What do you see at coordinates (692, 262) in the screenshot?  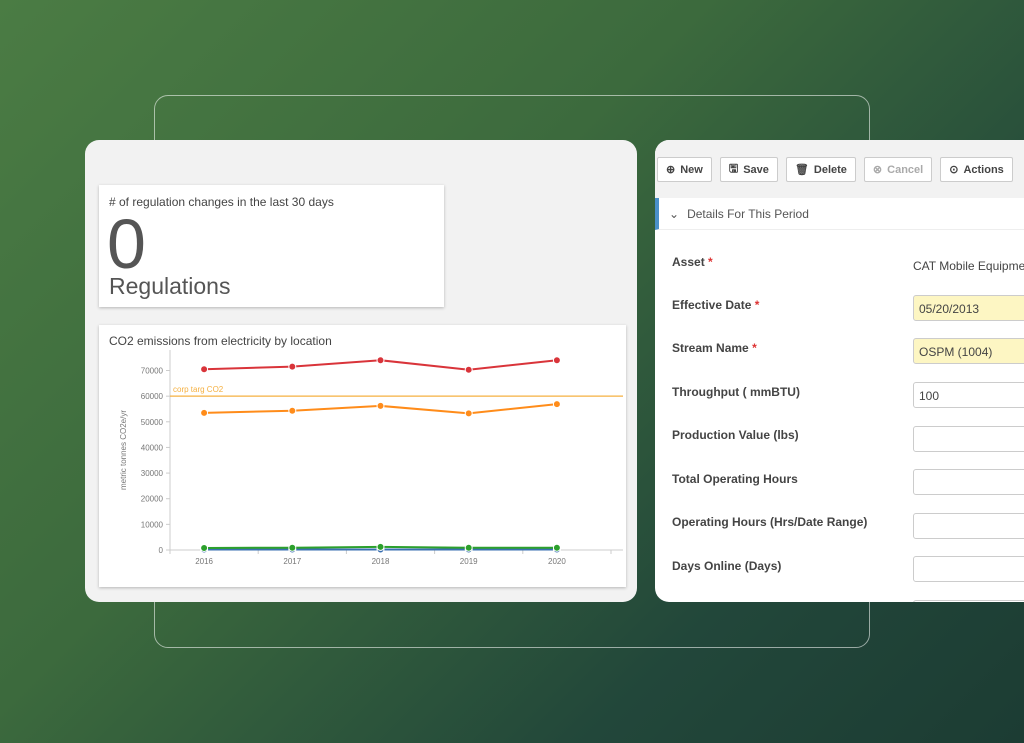 I see `asset-label: Asset *` at bounding box center [692, 262].